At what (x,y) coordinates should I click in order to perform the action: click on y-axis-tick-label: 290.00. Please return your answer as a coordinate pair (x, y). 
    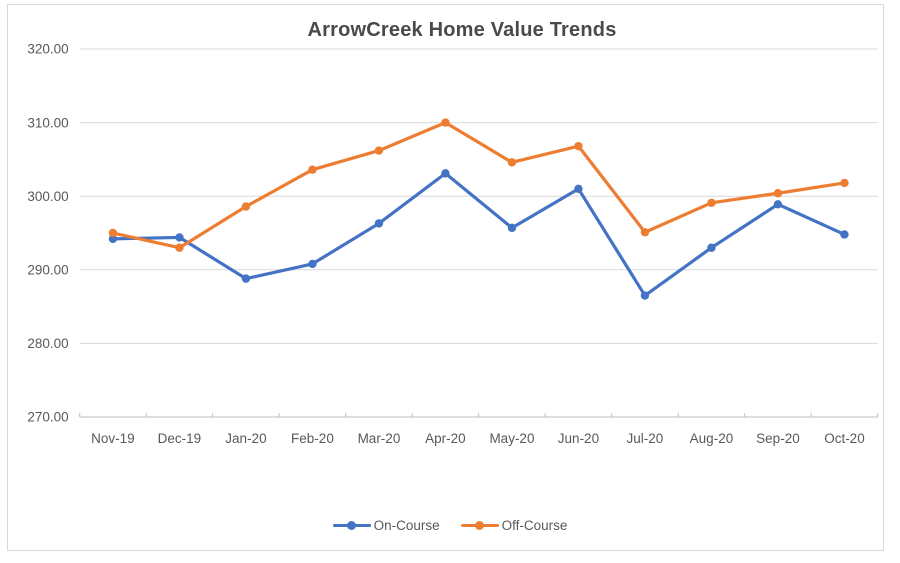
    Looking at the image, I should click on (47, 270).